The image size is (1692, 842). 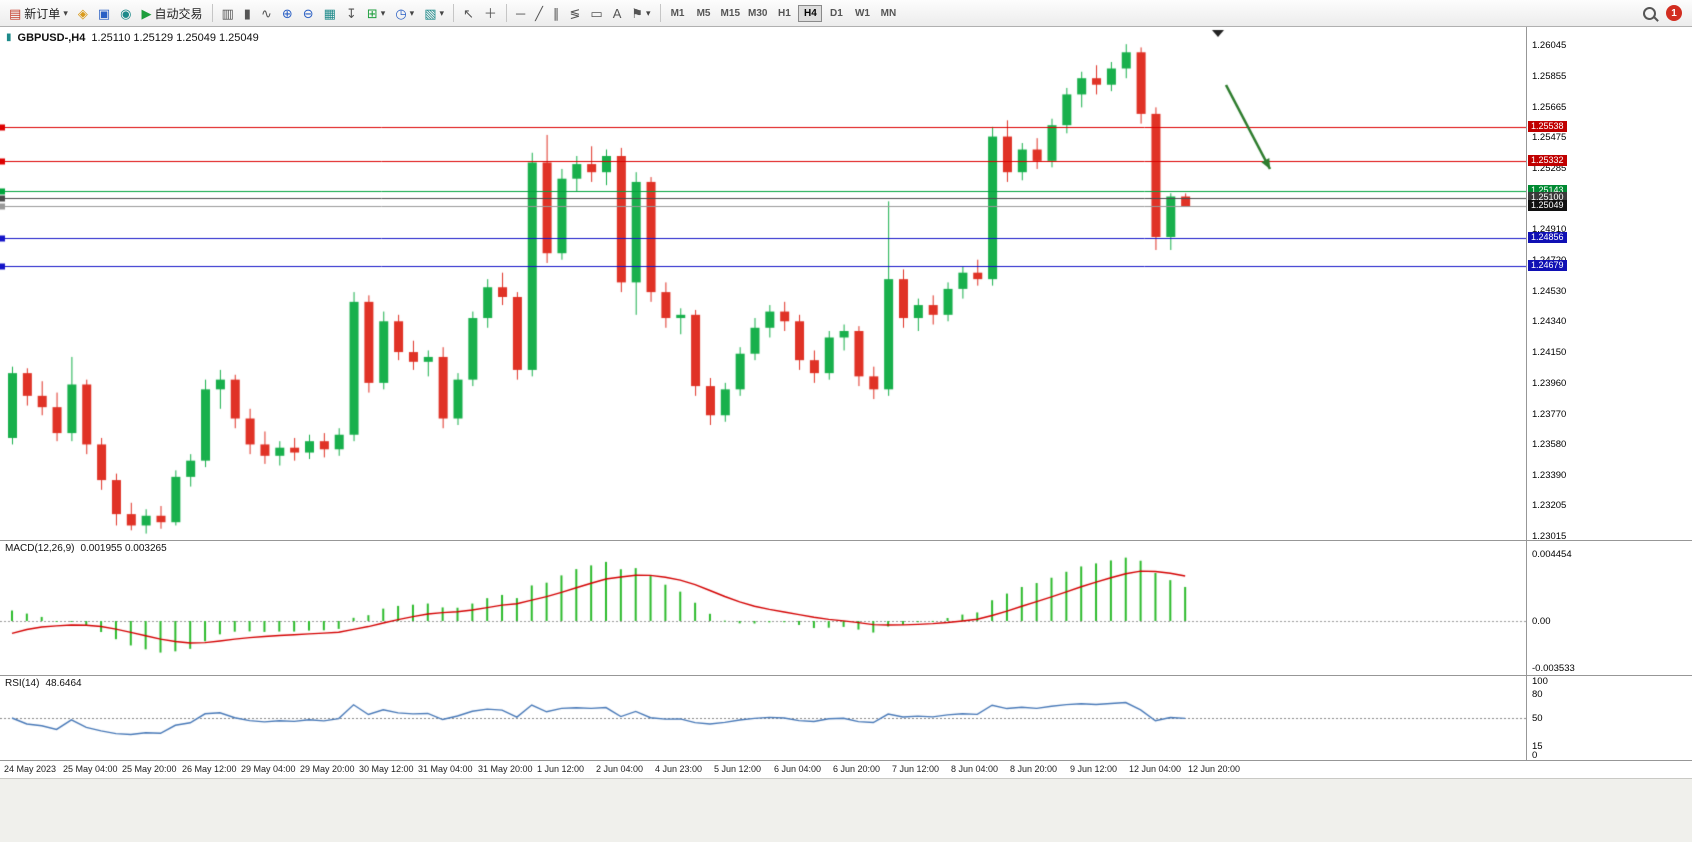 I want to click on line-chart-mode-button: ∿, so click(x=266, y=13).